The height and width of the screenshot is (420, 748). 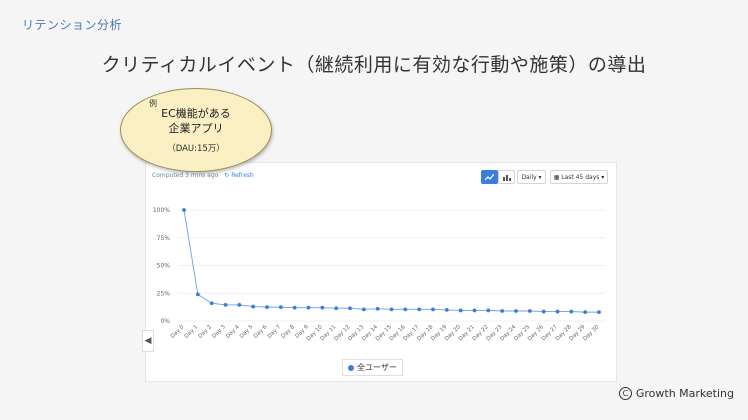 What do you see at coordinates (275, 332) in the screenshot?
I see `x-tick-label: Day 7` at bounding box center [275, 332].